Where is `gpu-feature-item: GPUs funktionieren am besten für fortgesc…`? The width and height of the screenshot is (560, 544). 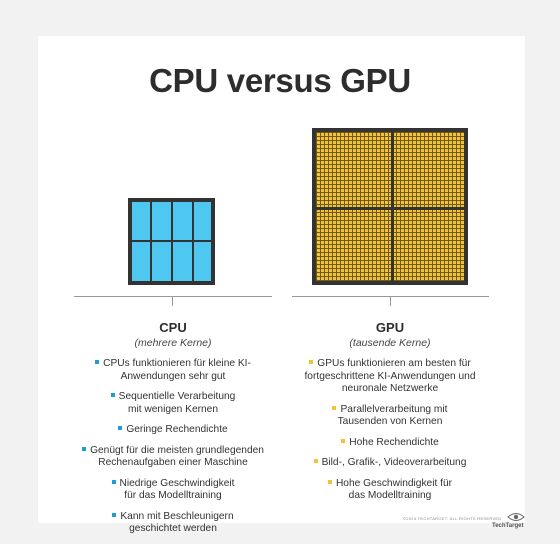
gpu-feature-item: GPUs funktionieren am besten für fortgesc… is located at coordinates (390, 377).